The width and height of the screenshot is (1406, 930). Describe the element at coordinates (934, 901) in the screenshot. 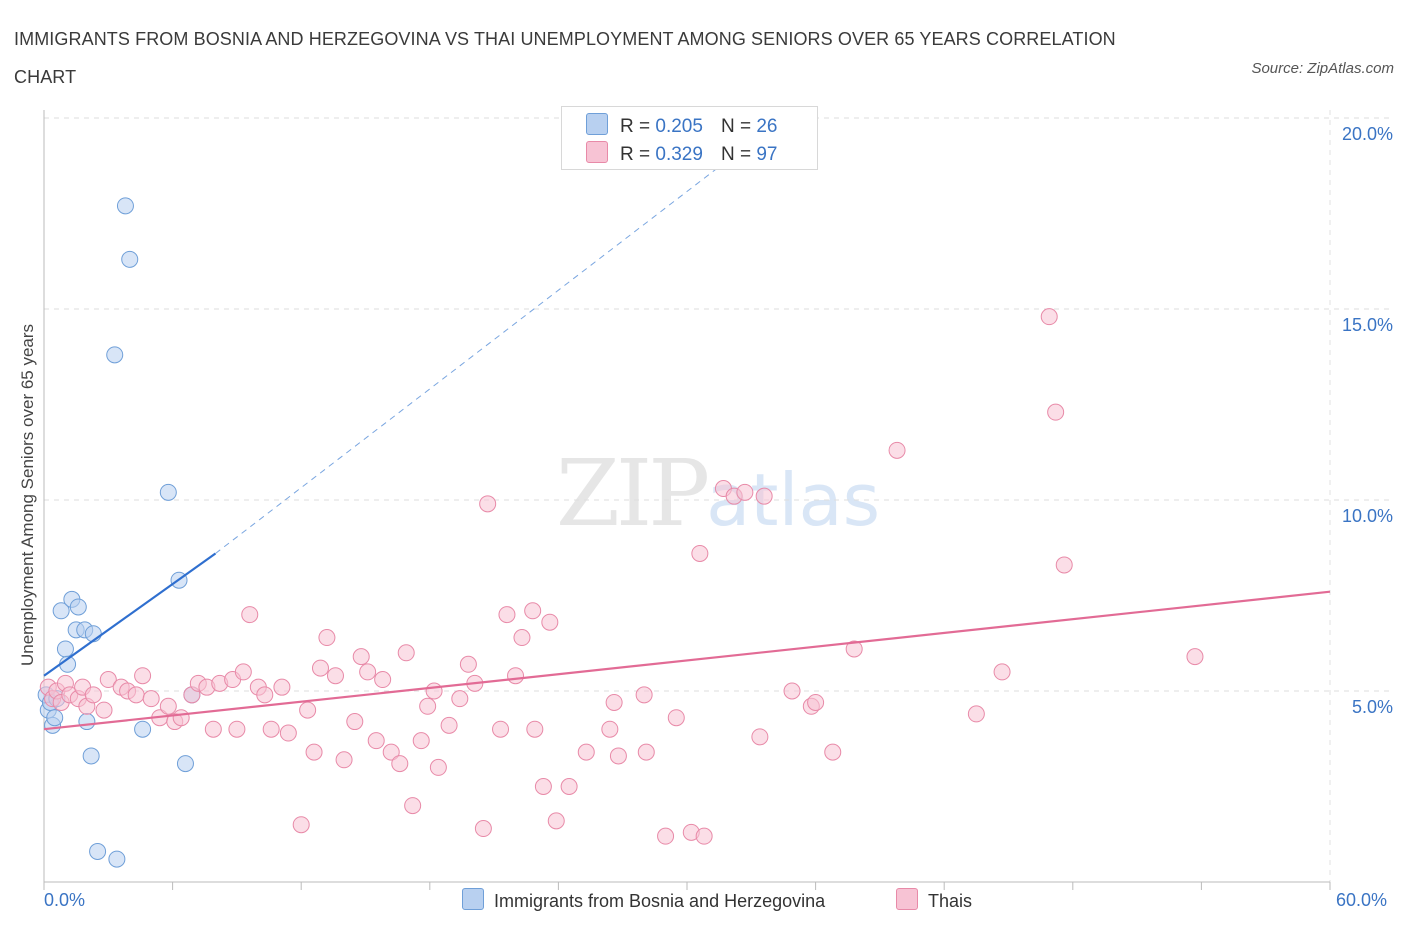

I see `series-legend-thais: Thais` at that location.